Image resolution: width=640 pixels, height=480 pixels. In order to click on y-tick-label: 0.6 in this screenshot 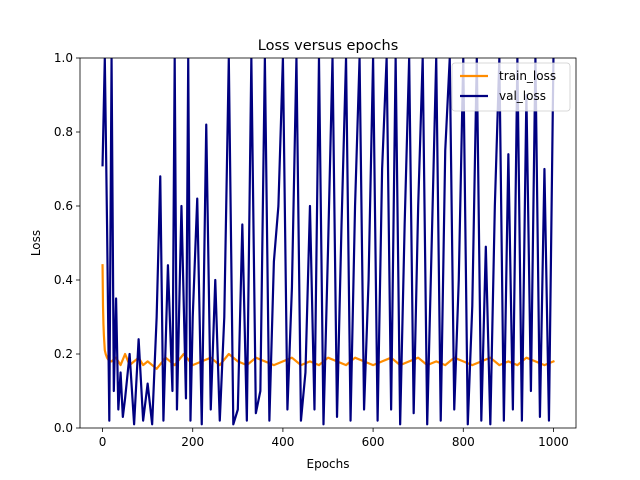, I will do `click(63, 206)`.